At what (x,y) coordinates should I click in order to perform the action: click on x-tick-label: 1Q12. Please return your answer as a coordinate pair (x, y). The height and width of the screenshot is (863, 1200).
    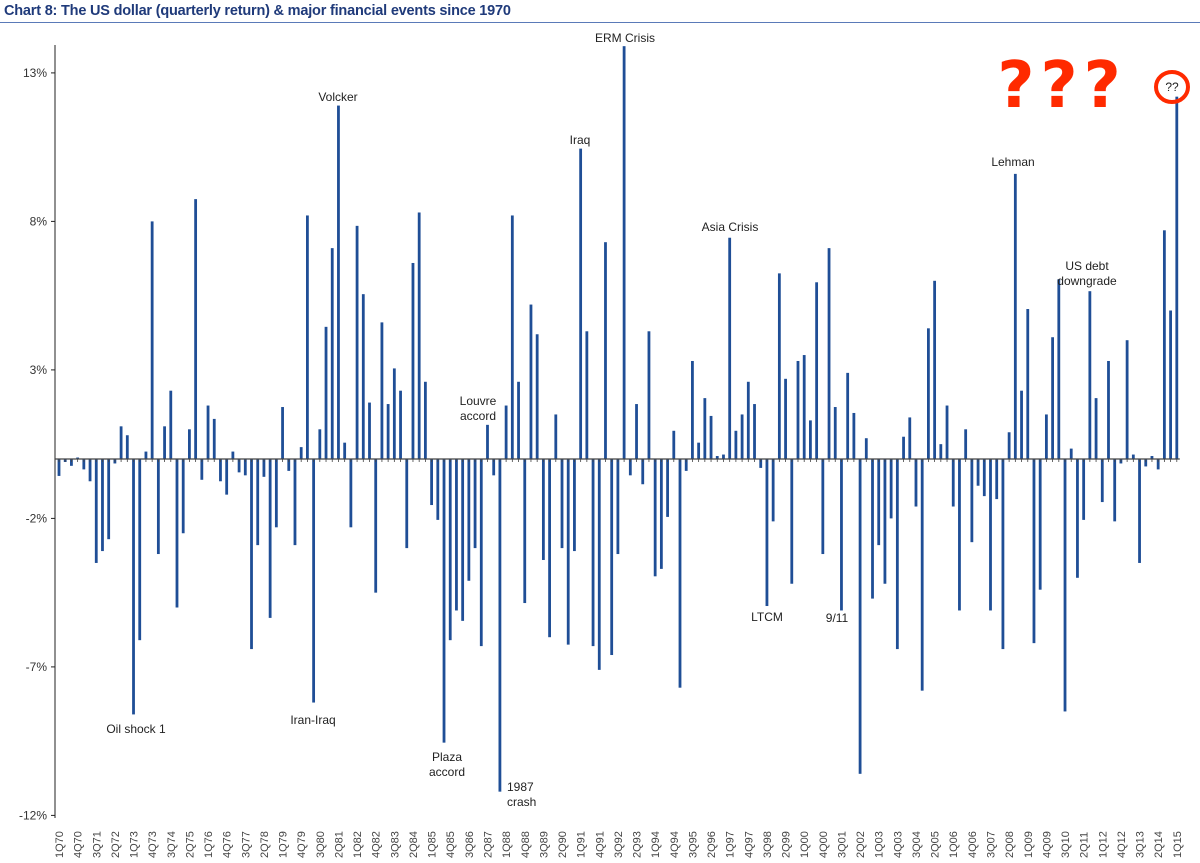
    Looking at the image, I should click on (1103, 844).